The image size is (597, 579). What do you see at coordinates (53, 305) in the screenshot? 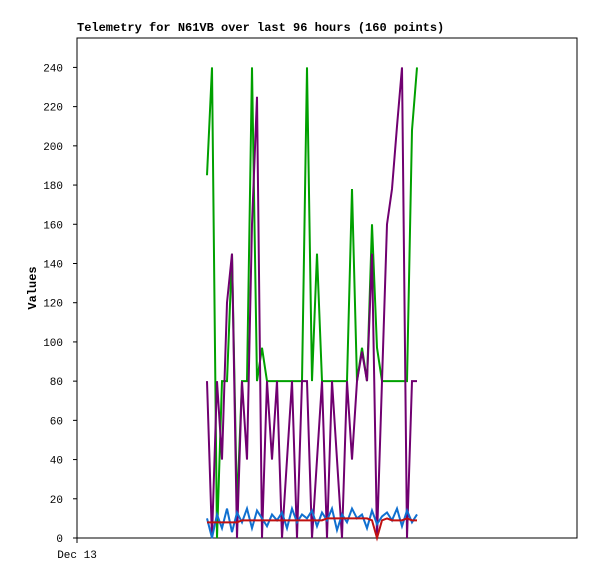
I see `y-tick-label: 120` at bounding box center [53, 305].